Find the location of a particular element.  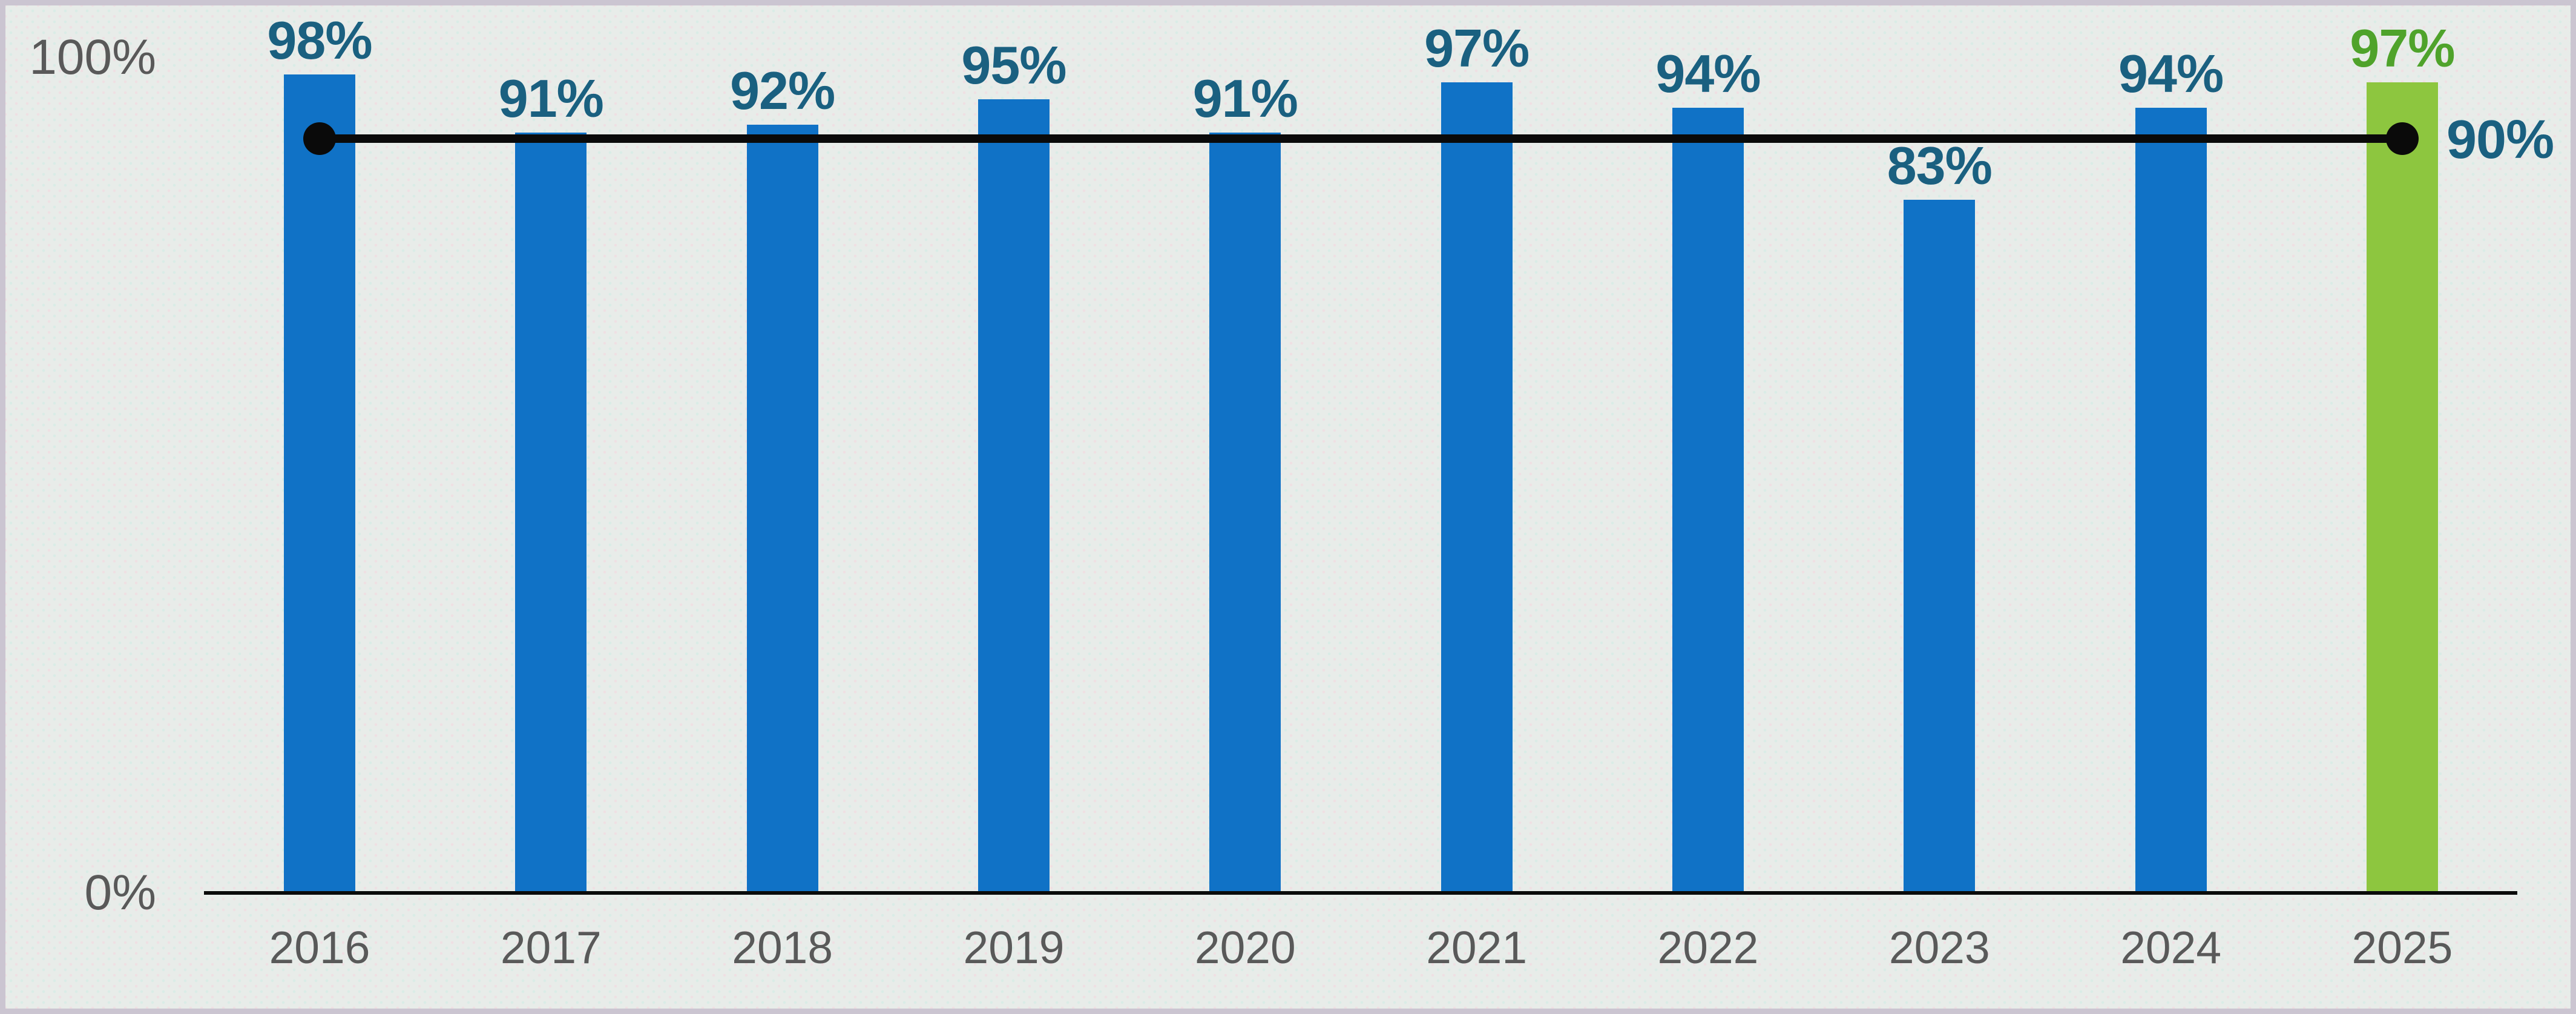

value-label-2019: 95% is located at coordinates (1013, 66).